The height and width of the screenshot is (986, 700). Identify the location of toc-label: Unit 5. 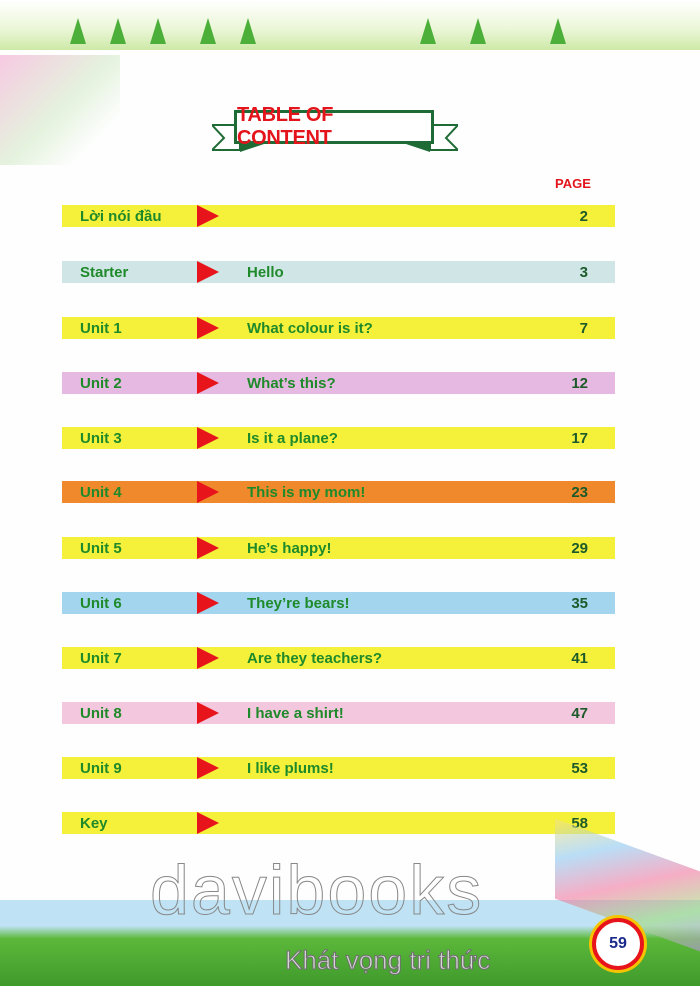
(101, 548).